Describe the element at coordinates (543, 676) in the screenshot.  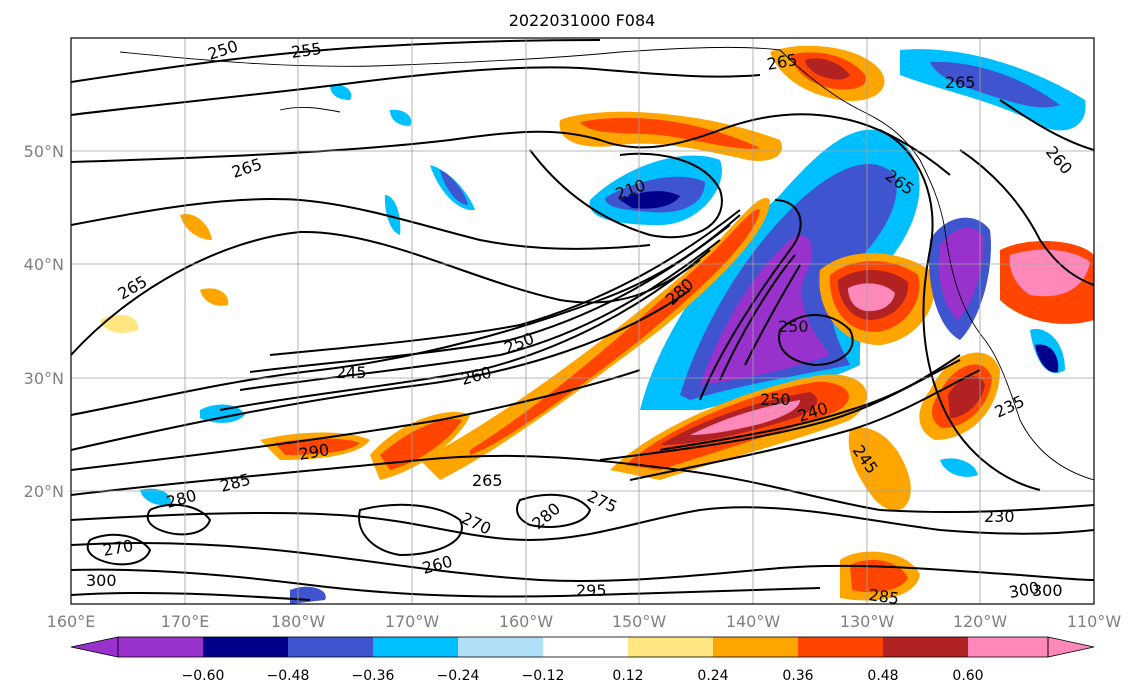
I see `colorbar-label: −0.12` at that location.